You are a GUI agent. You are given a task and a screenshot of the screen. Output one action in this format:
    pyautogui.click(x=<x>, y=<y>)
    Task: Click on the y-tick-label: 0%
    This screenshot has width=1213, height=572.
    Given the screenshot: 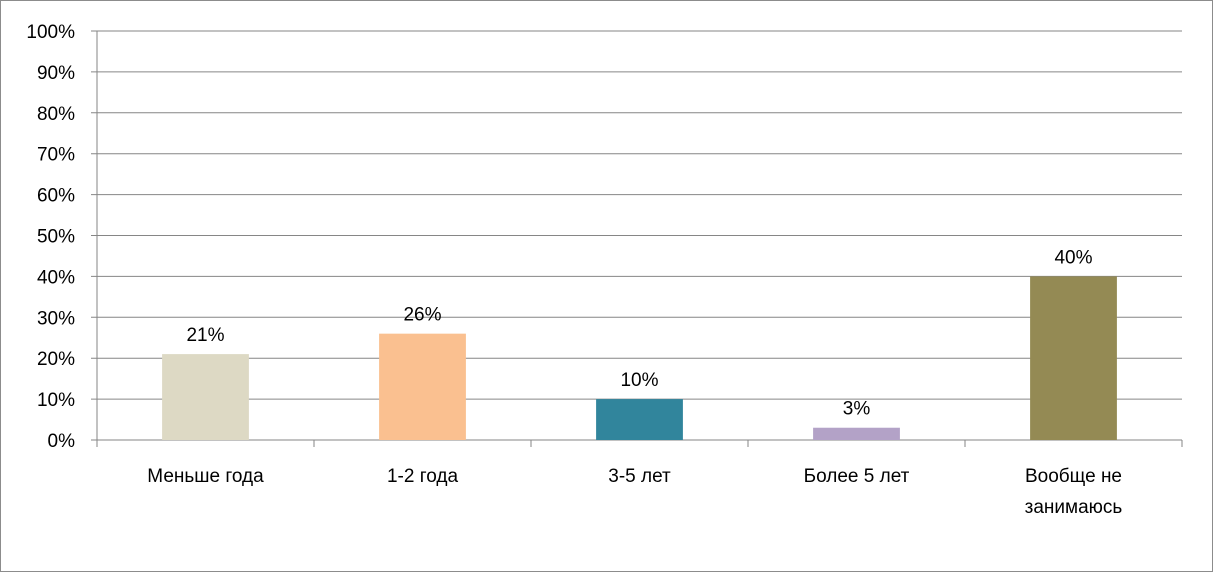 What is the action you would take?
    pyautogui.click(x=62, y=441)
    